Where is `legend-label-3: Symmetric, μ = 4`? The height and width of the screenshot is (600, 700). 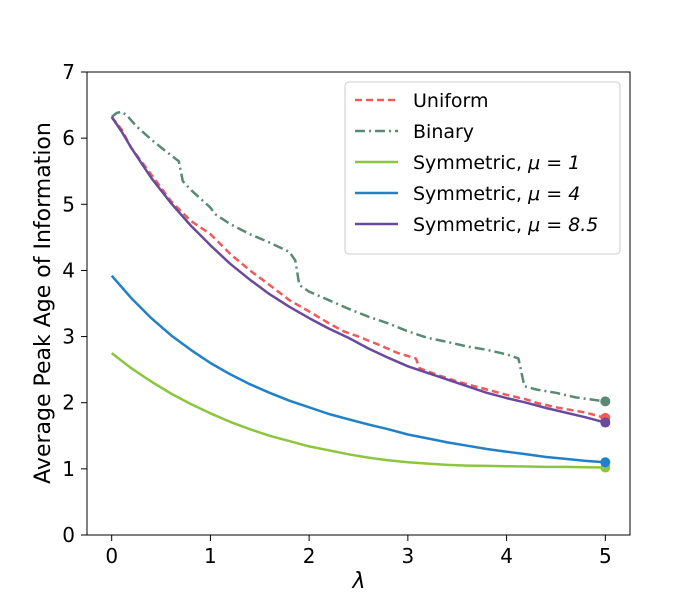 legend-label-3: Symmetric, μ = 4 is located at coordinates (496, 194).